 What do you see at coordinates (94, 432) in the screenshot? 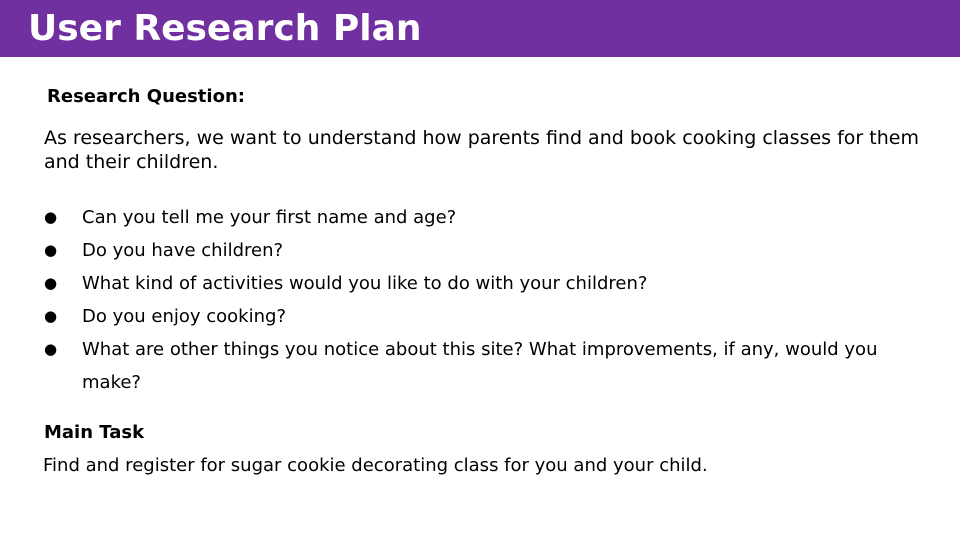
I see `main-task-heading: Main Task` at bounding box center [94, 432].